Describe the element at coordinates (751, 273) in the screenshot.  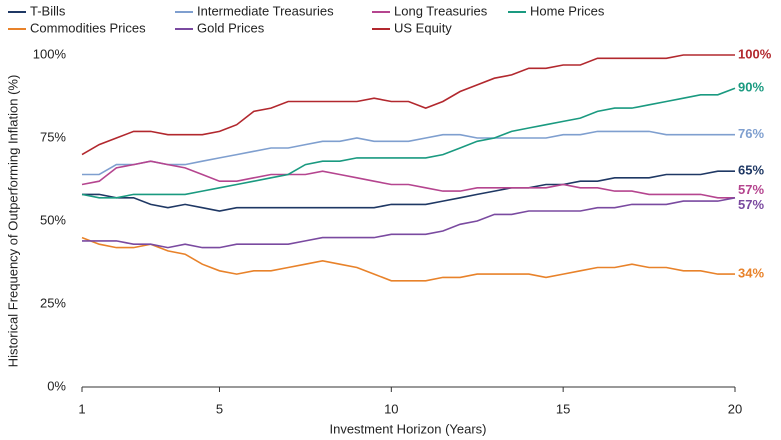
I see `end-label: 34%` at that location.